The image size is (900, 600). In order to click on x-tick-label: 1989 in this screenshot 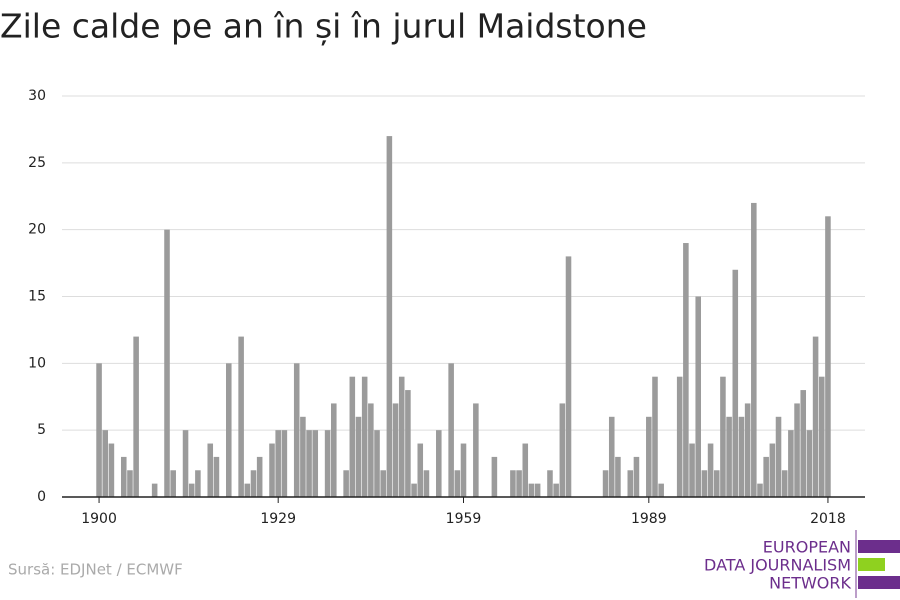, I will do `click(649, 519)`.